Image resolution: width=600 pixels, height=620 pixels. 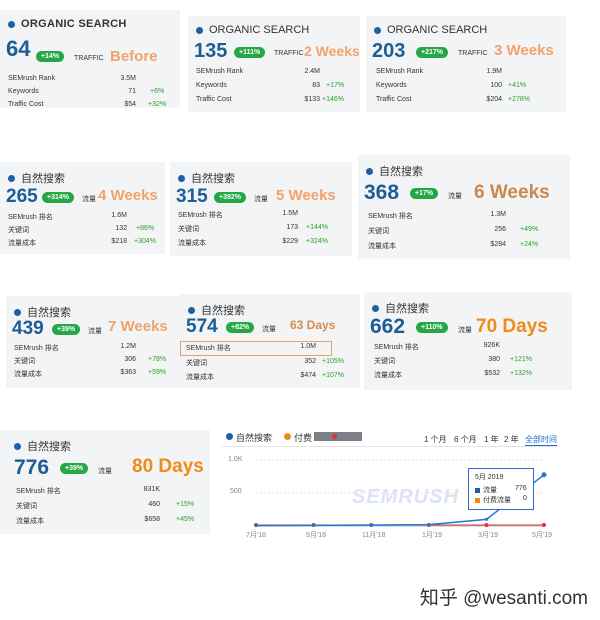 What do you see at coordinates (498, 244) in the screenshot?
I see `row-value: $284` at bounding box center [498, 244].